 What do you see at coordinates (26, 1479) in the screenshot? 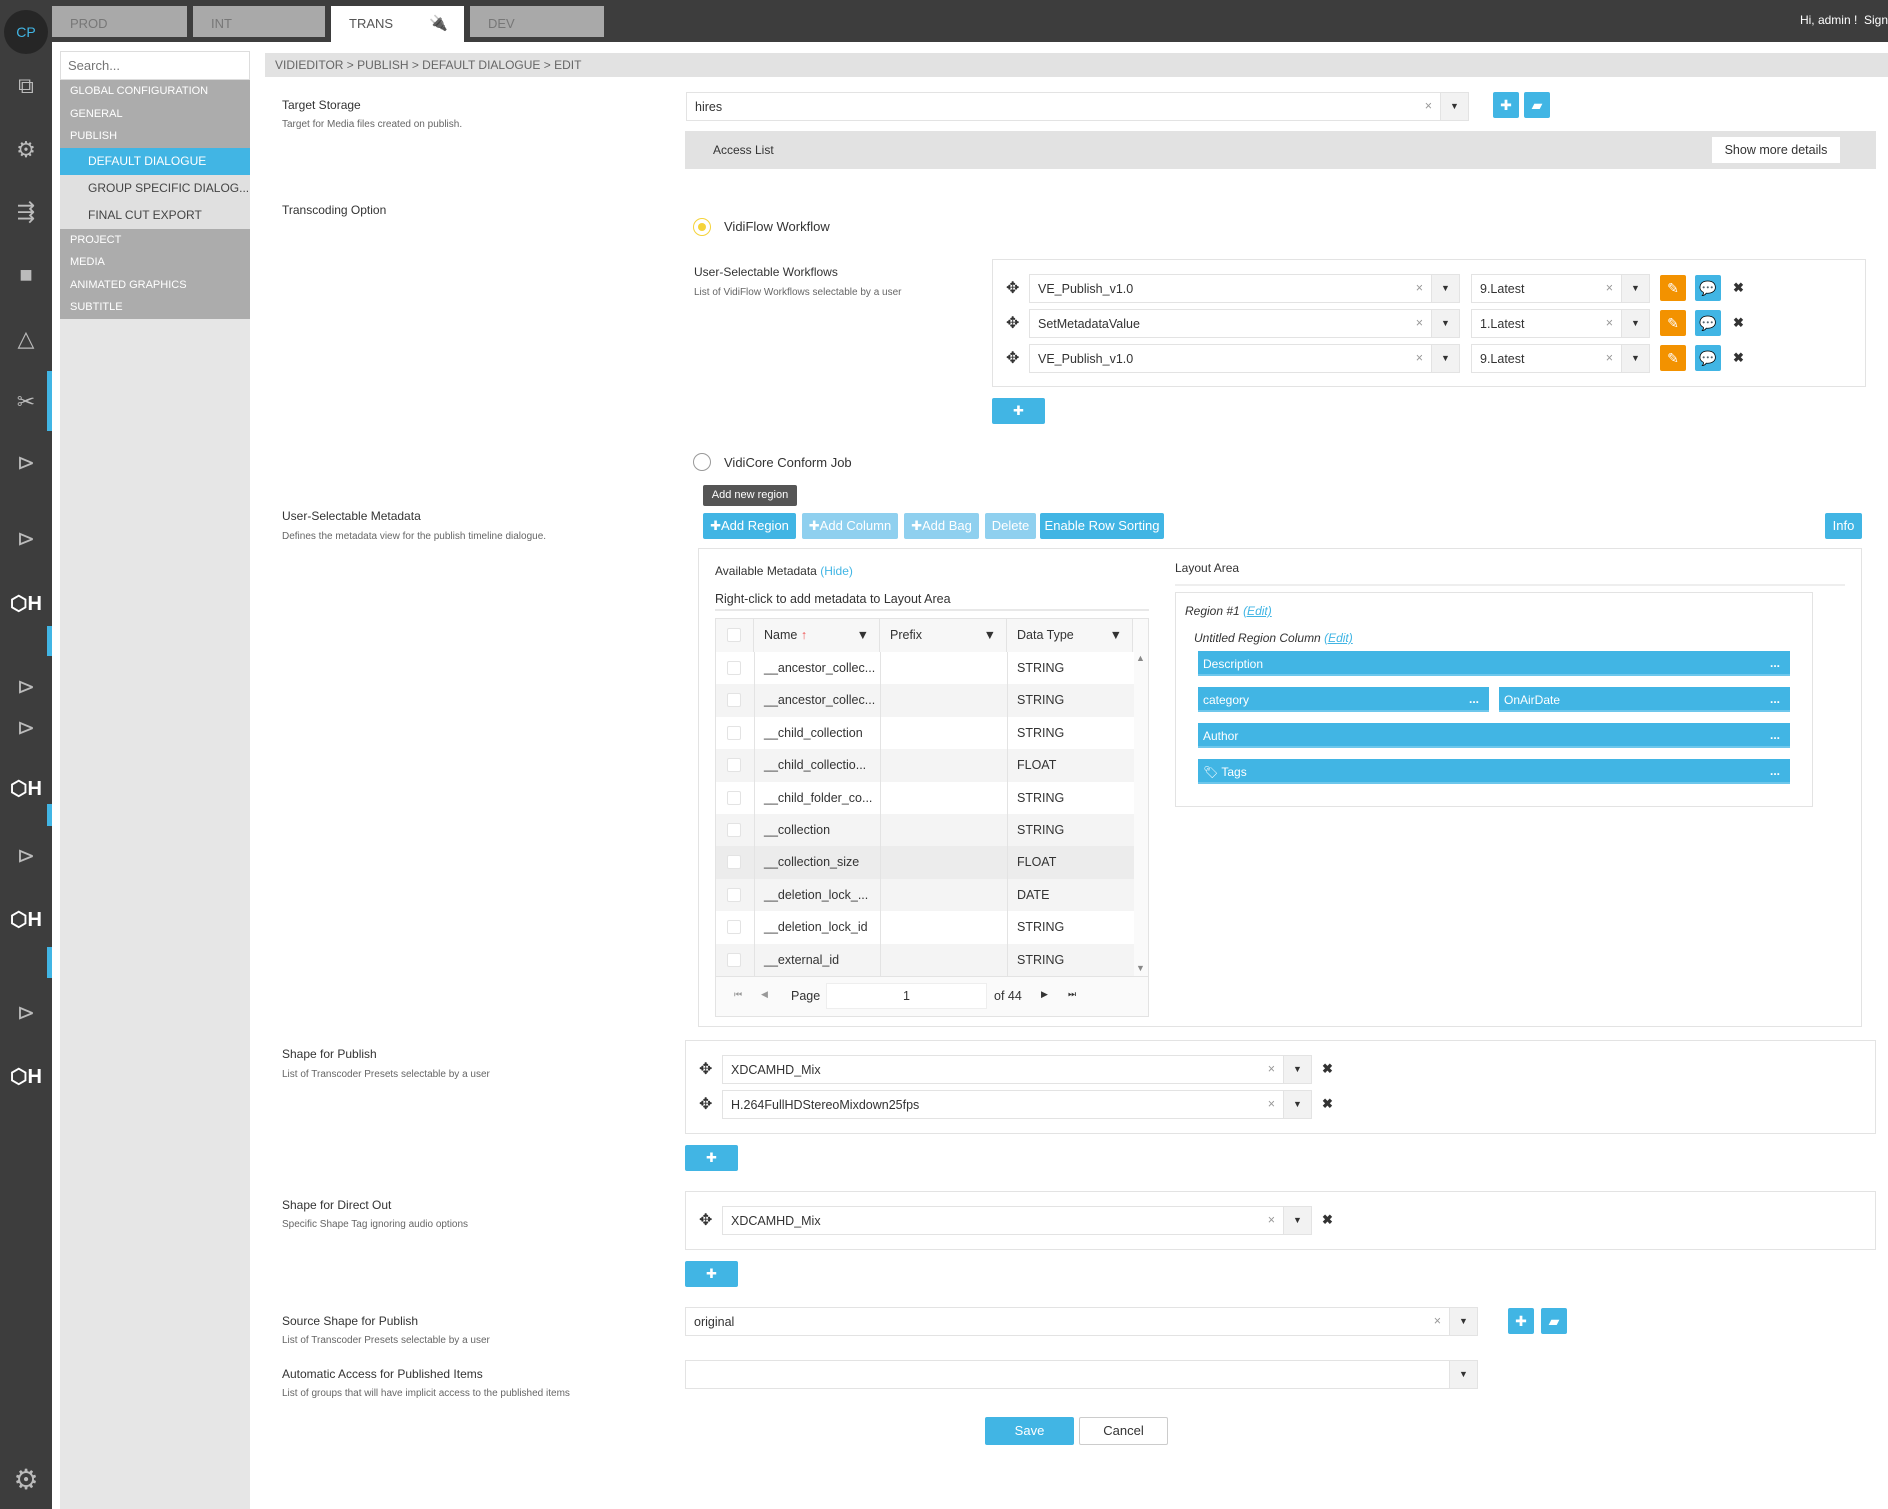
I see `gears-icon: ⚙` at bounding box center [26, 1479].